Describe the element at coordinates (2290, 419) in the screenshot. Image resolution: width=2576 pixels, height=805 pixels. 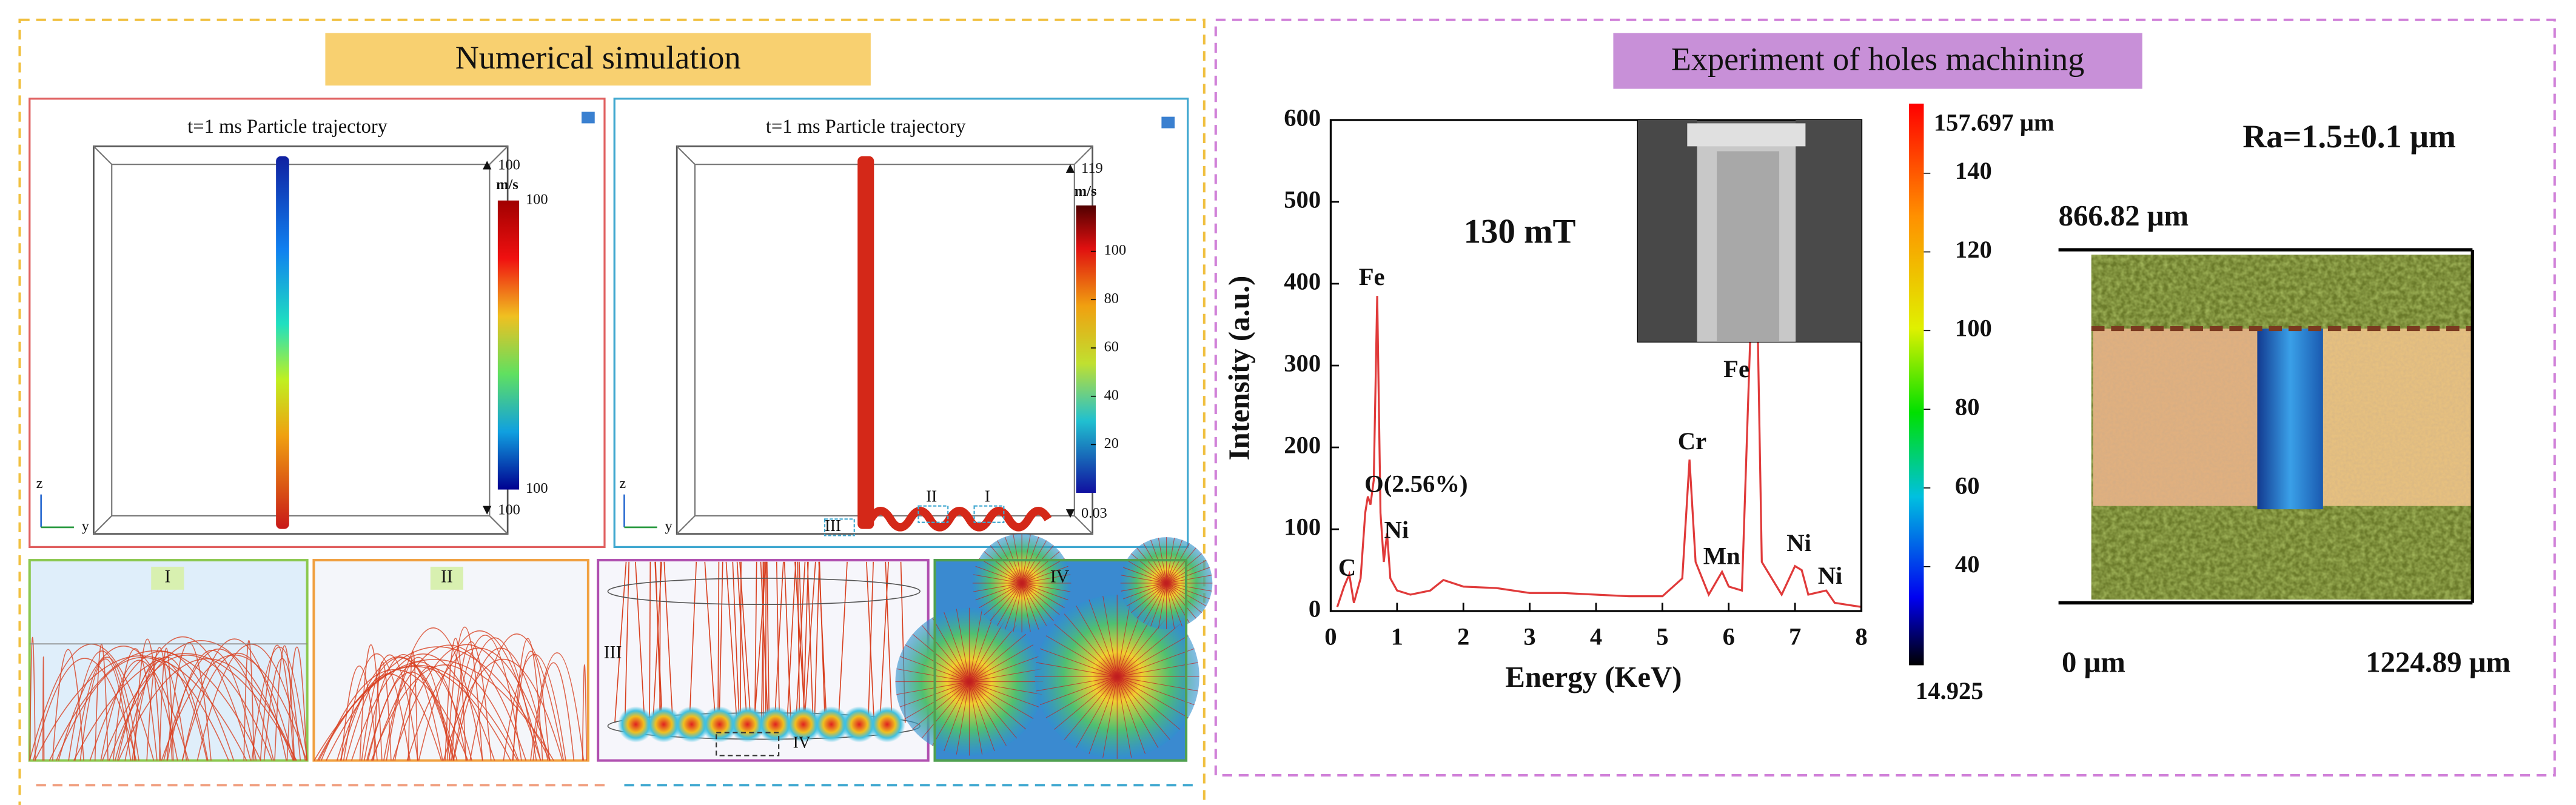
I see `profile-channel` at that location.